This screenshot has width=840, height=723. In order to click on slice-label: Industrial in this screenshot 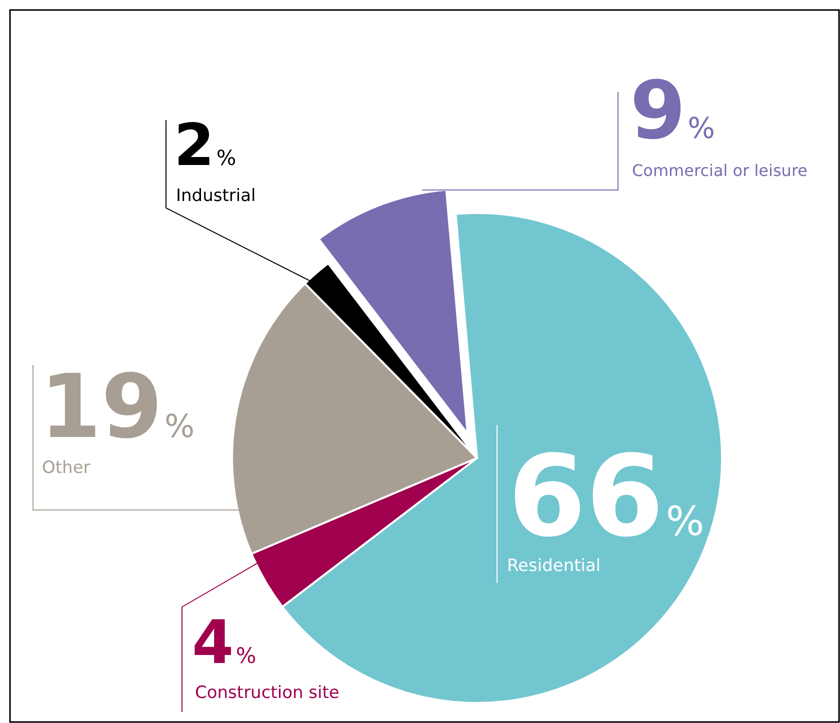, I will do `click(216, 196)`.